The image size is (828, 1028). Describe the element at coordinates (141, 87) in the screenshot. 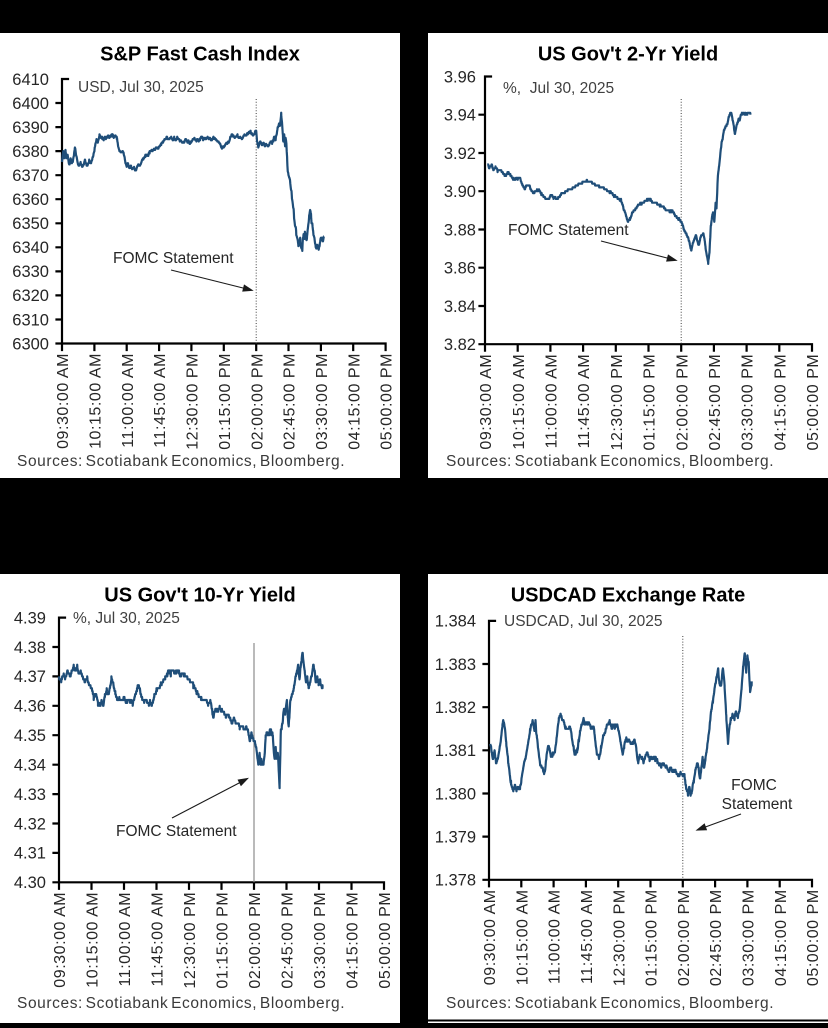

I see `svg-text: USD, Jul 30, 2025` at that location.